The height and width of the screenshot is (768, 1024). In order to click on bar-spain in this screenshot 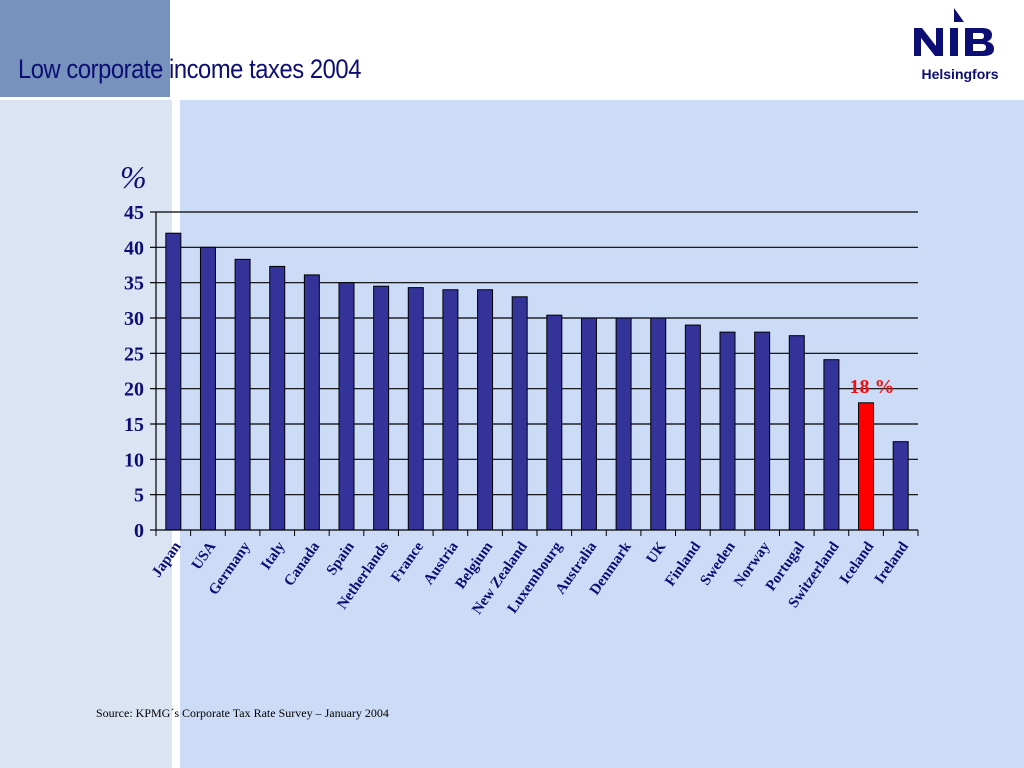, I will do `click(346, 406)`.